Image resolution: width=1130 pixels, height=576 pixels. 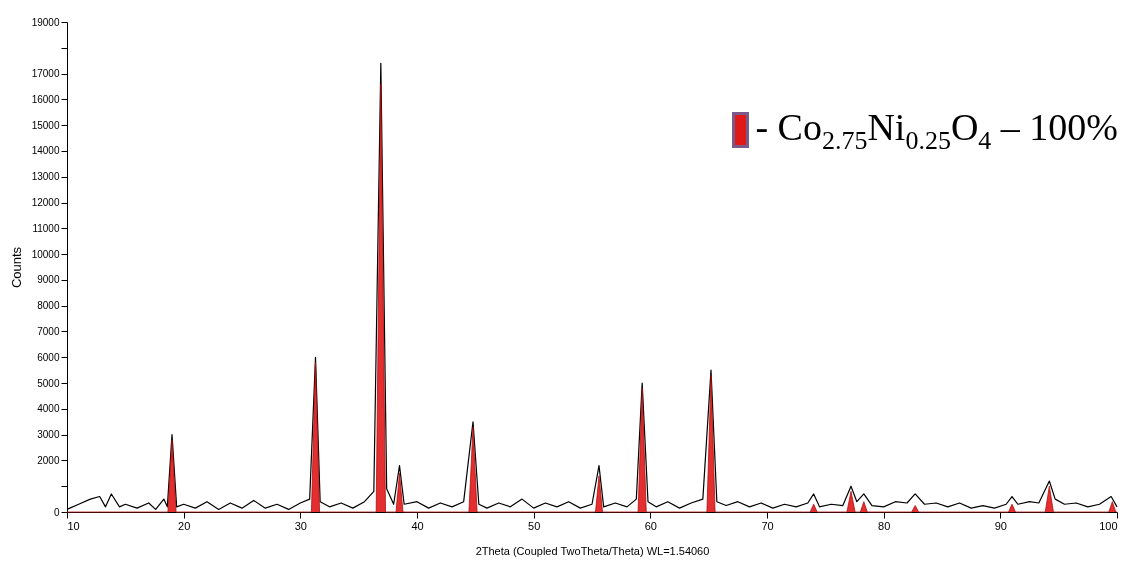 I want to click on x-tick-label: 80, so click(x=884, y=525).